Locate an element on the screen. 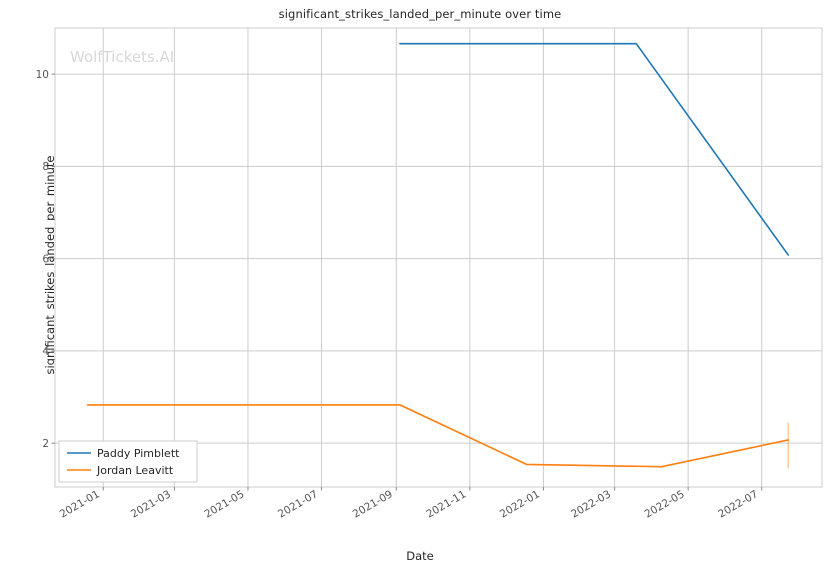  watermark: WolfTickets.AI is located at coordinates (122, 57).